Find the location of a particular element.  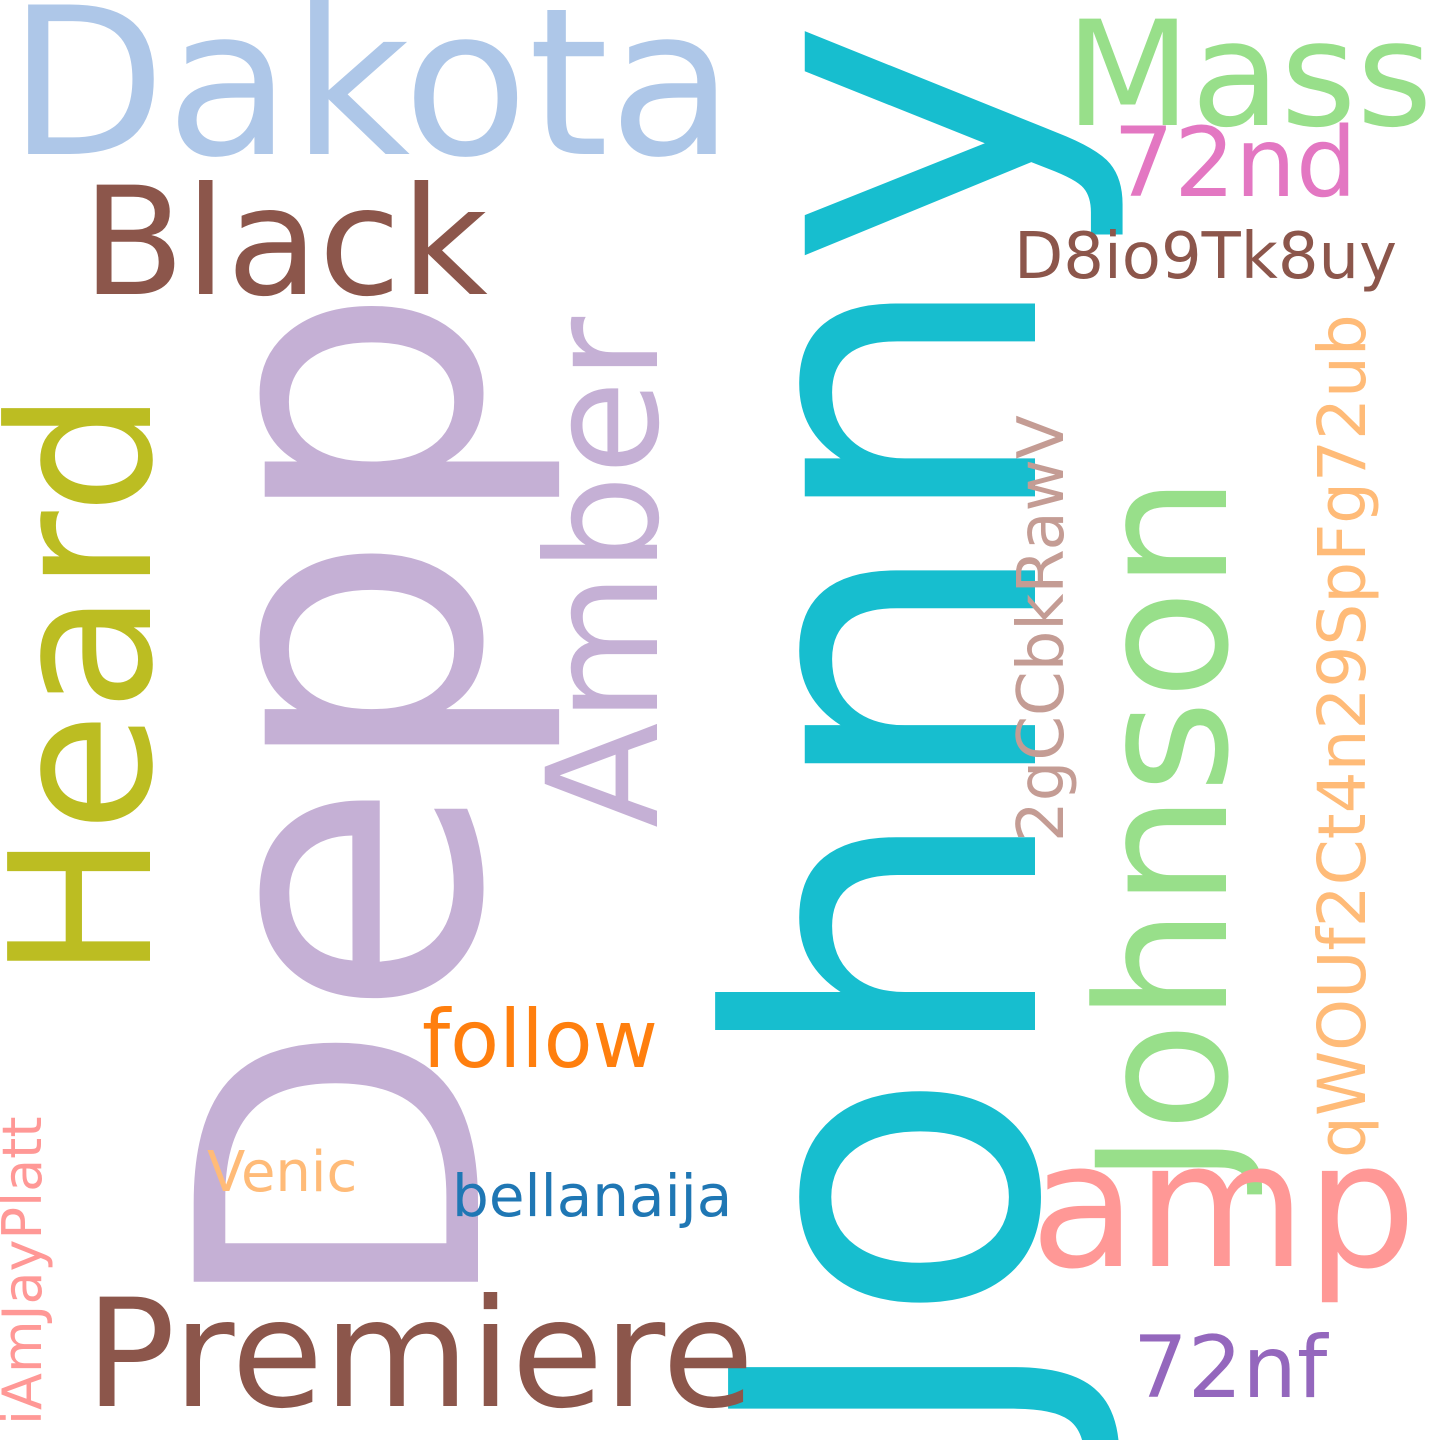

word-black: Black is located at coordinates (285, 243).